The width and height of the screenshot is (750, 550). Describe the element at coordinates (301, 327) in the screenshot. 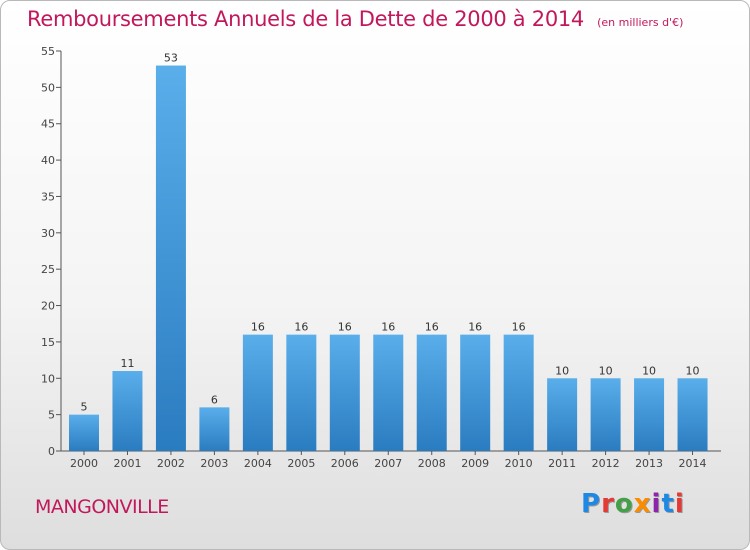

I see `data-label-2005: 16` at that location.